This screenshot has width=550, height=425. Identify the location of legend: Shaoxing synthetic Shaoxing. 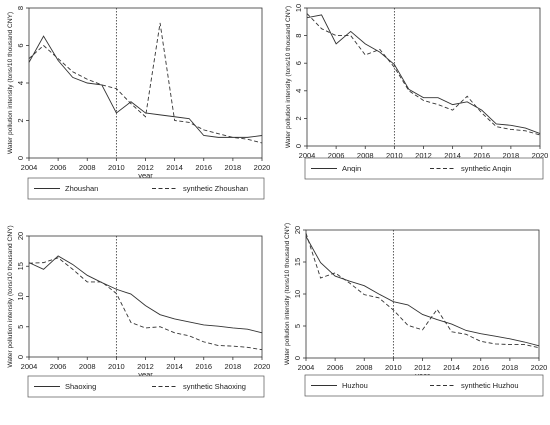
(146, 386).